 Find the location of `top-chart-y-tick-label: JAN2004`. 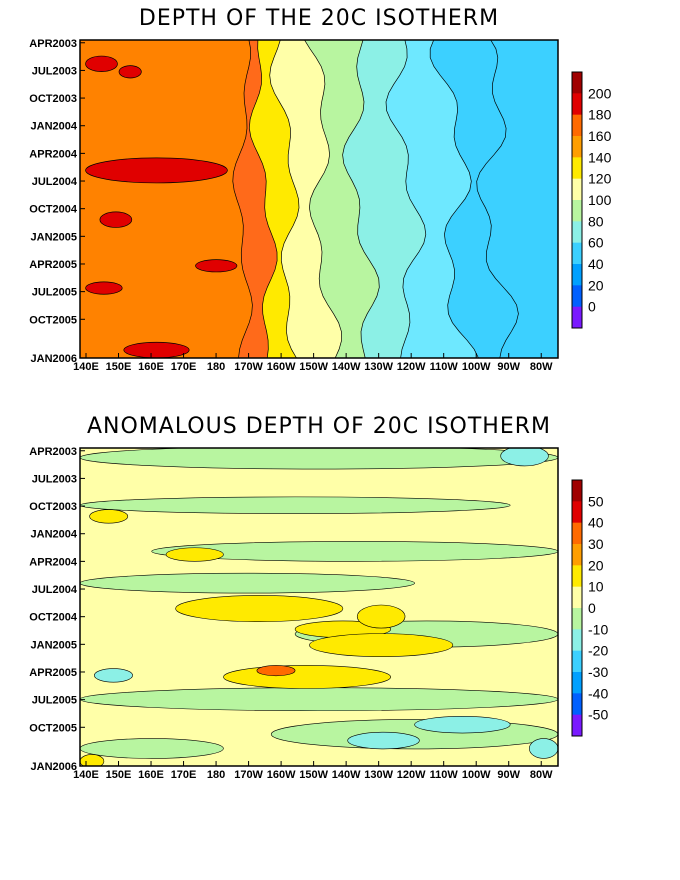

top-chart-y-tick-label: JAN2004 is located at coordinates (54, 127).